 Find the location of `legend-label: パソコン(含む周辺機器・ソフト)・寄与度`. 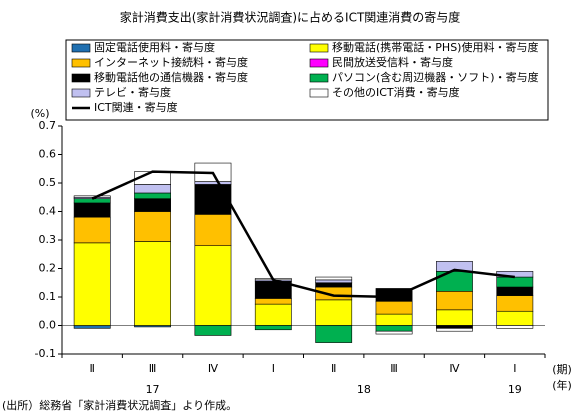

legend-label: パソコン(含む周辺機器・ソフト)・寄与度 is located at coordinates (435, 77).